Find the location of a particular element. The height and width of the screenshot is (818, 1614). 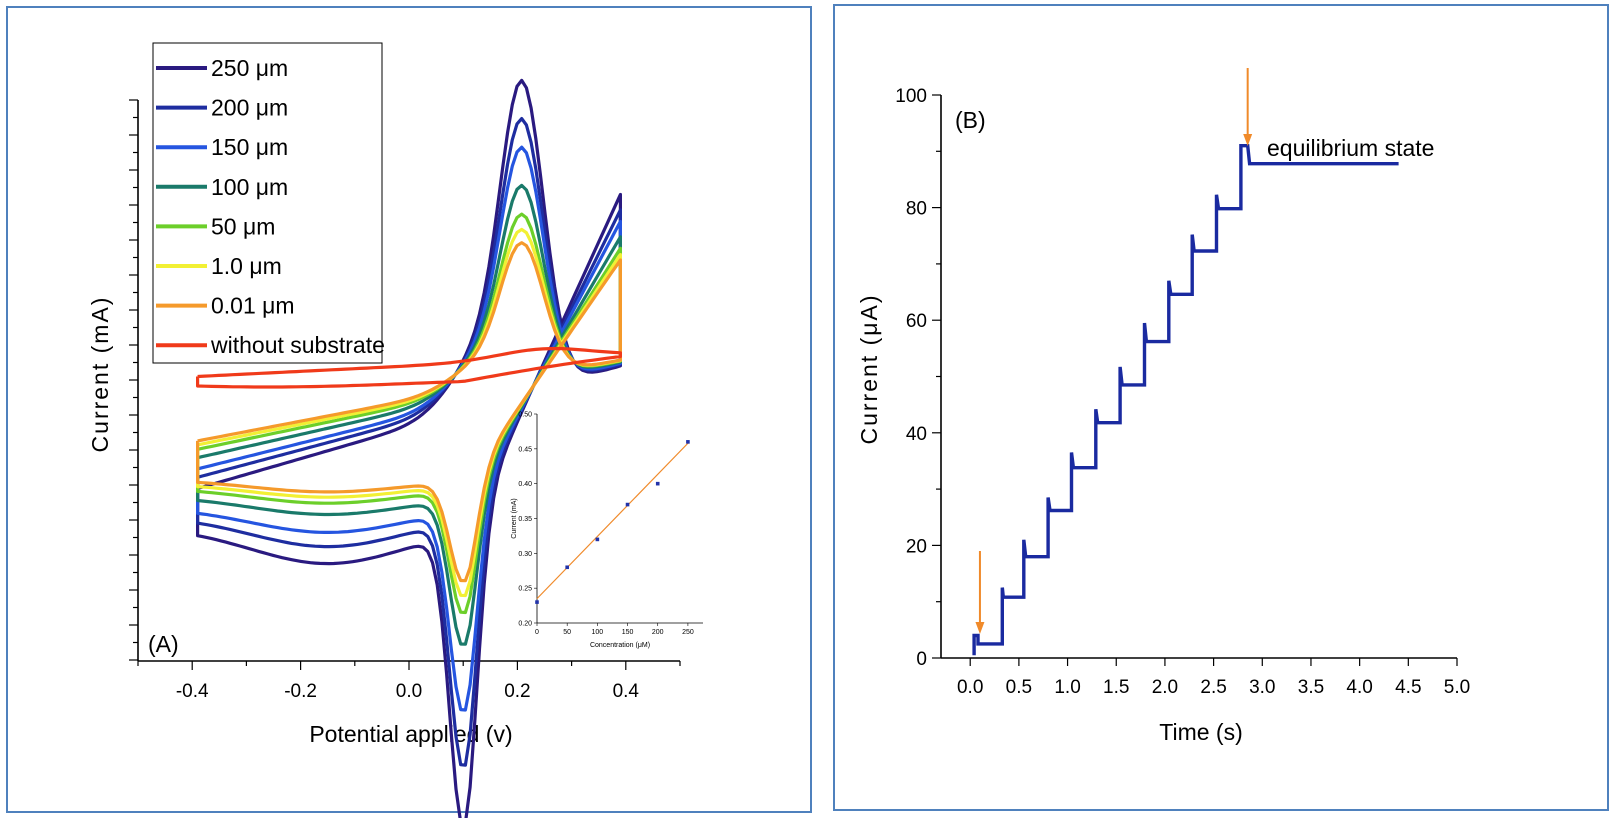

inset-y-tick-label: 0.30 is located at coordinates (525, 554).